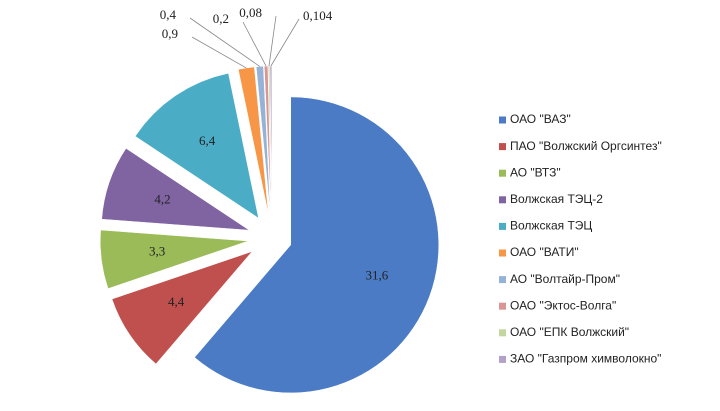 This screenshot has height=411, width=720. Describe the element at coordinates (157, 251) in the screenshot. I see `data-label: 3,3` at that location.